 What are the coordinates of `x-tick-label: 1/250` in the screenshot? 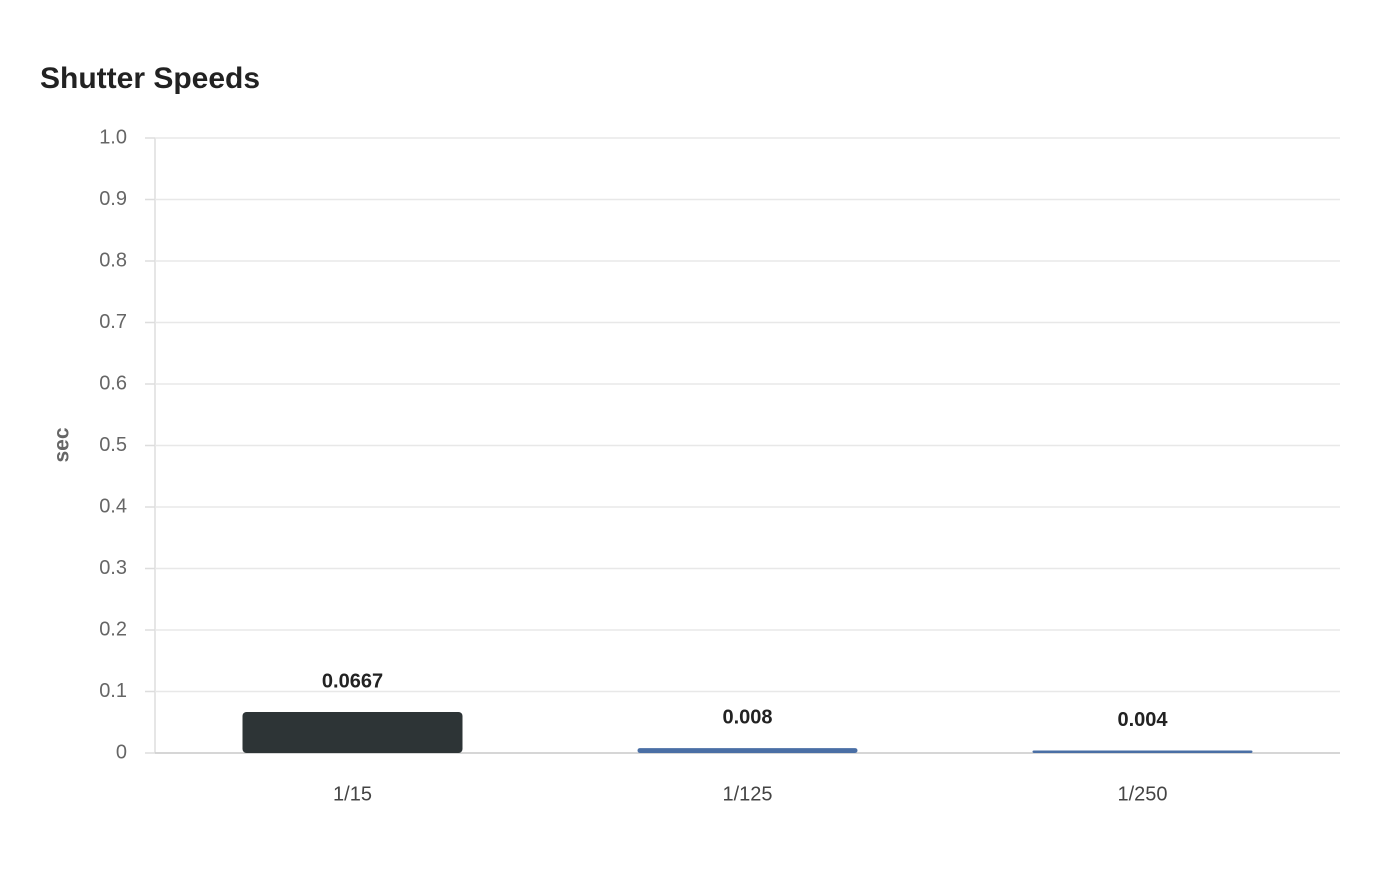 It's located at (1142, 794).